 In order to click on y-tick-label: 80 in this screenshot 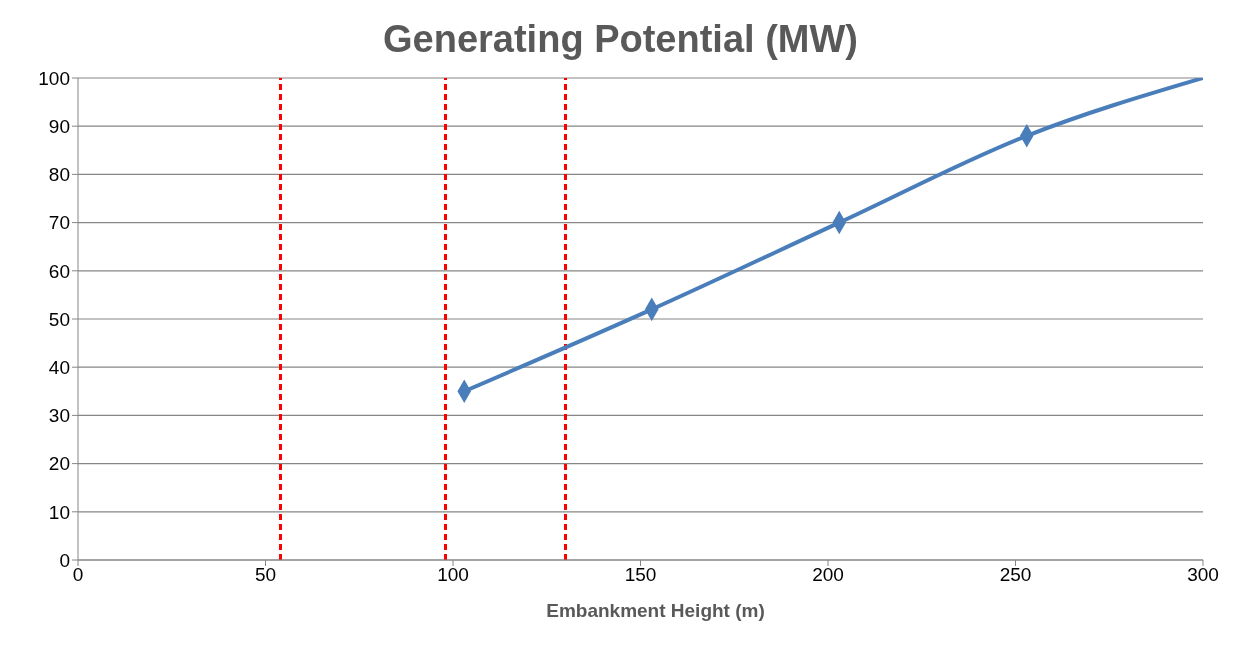, I will do `click(59, 175)`.